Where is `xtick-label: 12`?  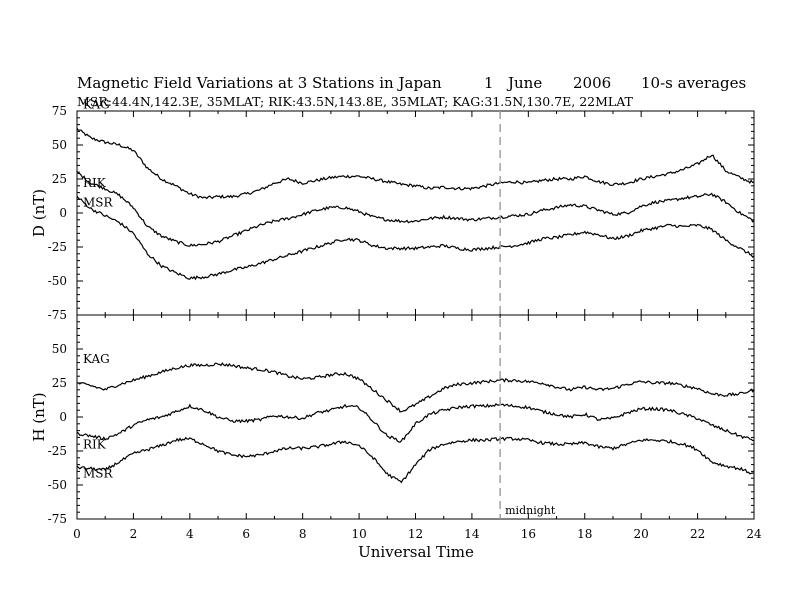 xtick-label: 12 is located at coordinates (415, 534).